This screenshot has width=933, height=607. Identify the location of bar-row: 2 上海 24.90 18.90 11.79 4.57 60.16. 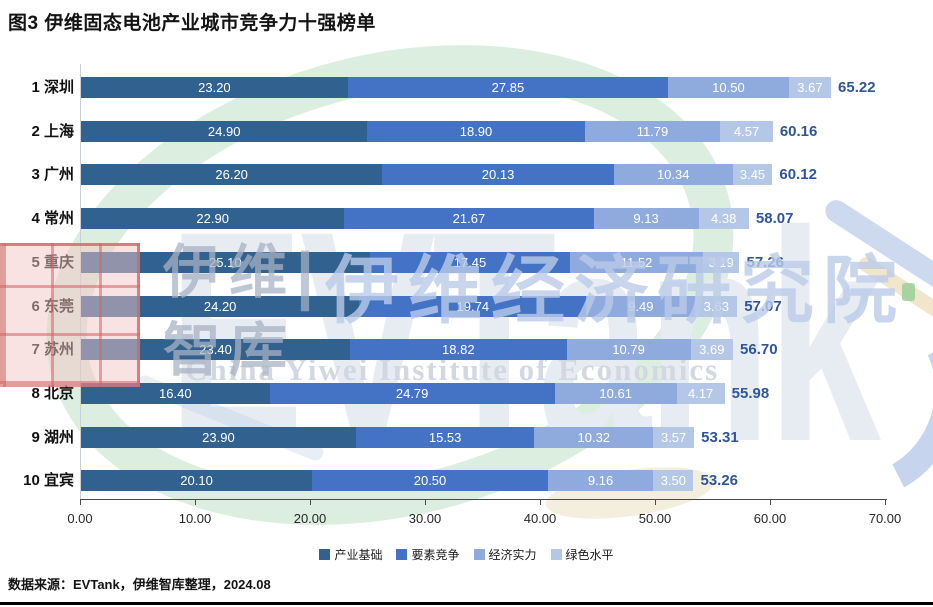
(466, 131).